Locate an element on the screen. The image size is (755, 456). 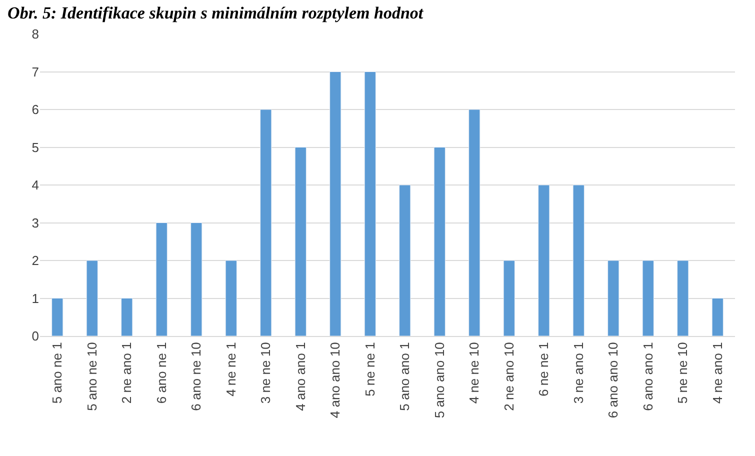
x-tick-label: 6 ano ne 1 is located at coordinates (161, 373).